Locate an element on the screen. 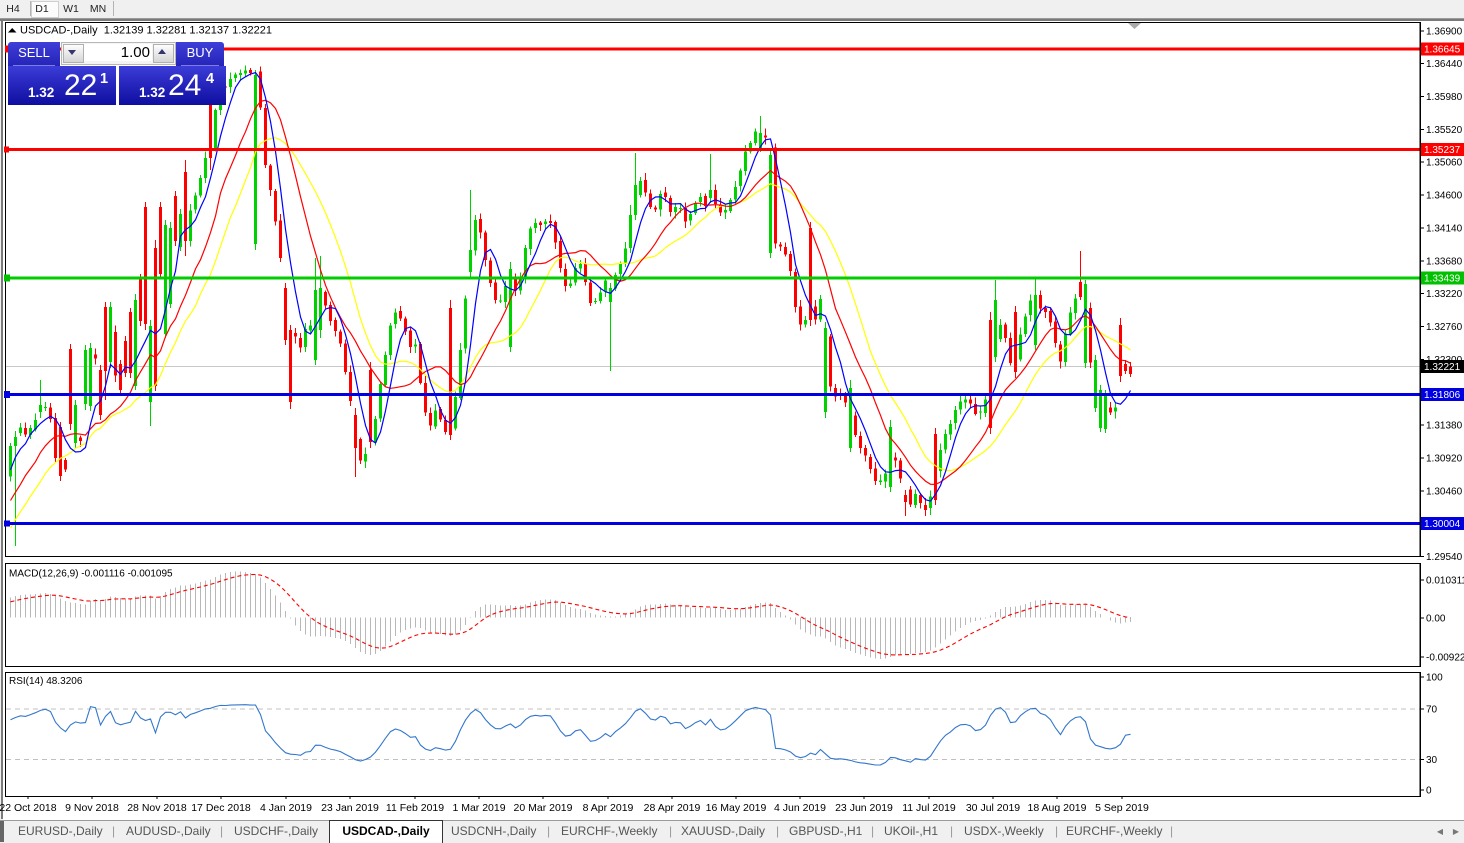 The height and width of the screenshot is (843, 1464). svg-text: 1.30004 is located at coordinates (1442, 524).